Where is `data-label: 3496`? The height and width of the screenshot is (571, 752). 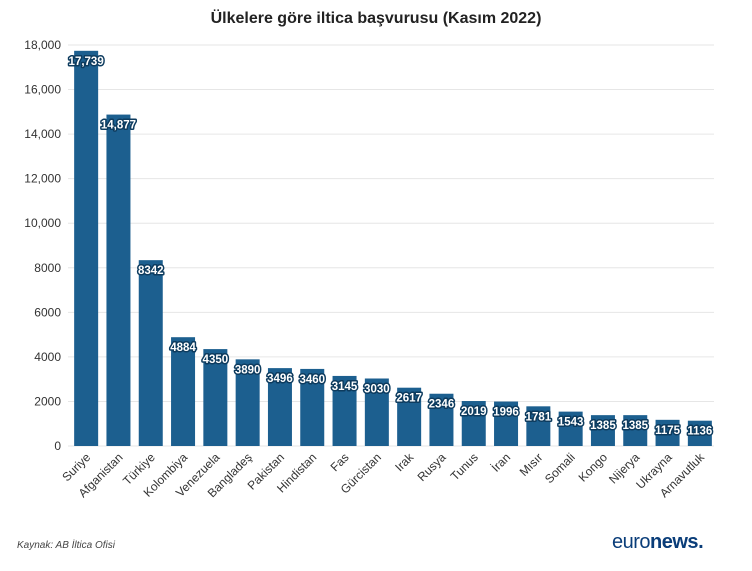 data-label: 3496 is located at coordinates (280, 379).